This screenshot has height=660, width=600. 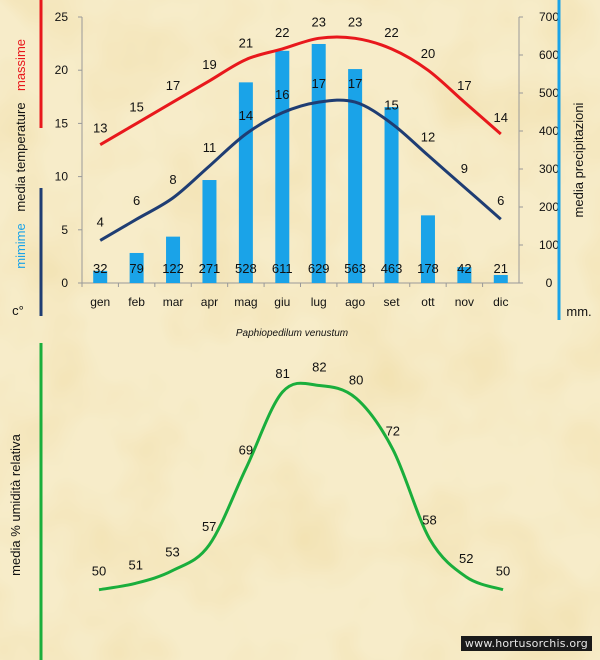 What do you see at coordinates (282, 373) in the screenshot?
I see `humidity-data-label: 81` at bounding box center [282, 373].